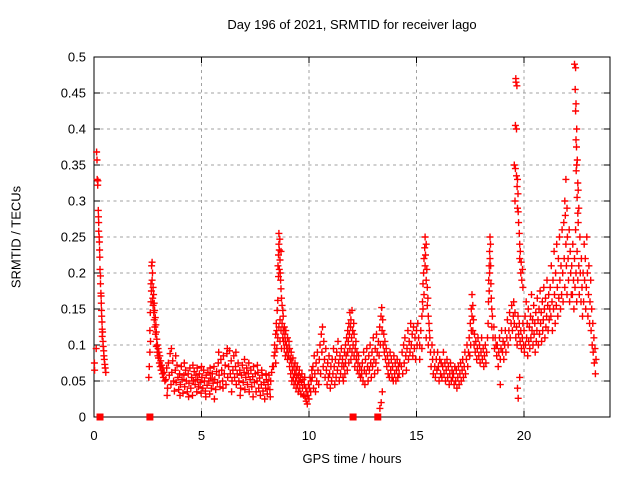 This screenshot has width=640, height=480. What do you see at coordinates (73, 381) in the screenshot?
I see `y-tick-label: 0.05` at bounding box center [73, 381].